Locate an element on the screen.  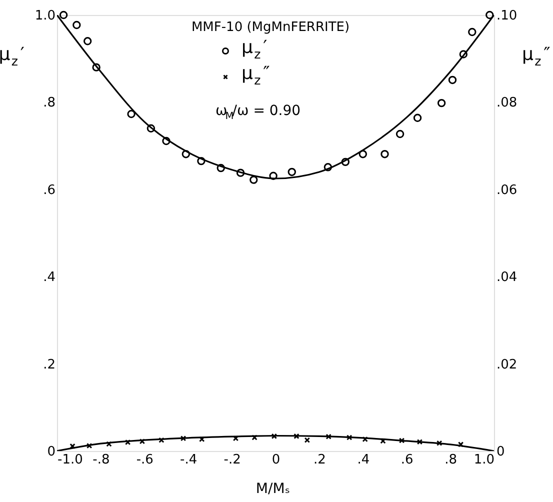
x-tick-label: .2 is located at coordinates (319, 460).